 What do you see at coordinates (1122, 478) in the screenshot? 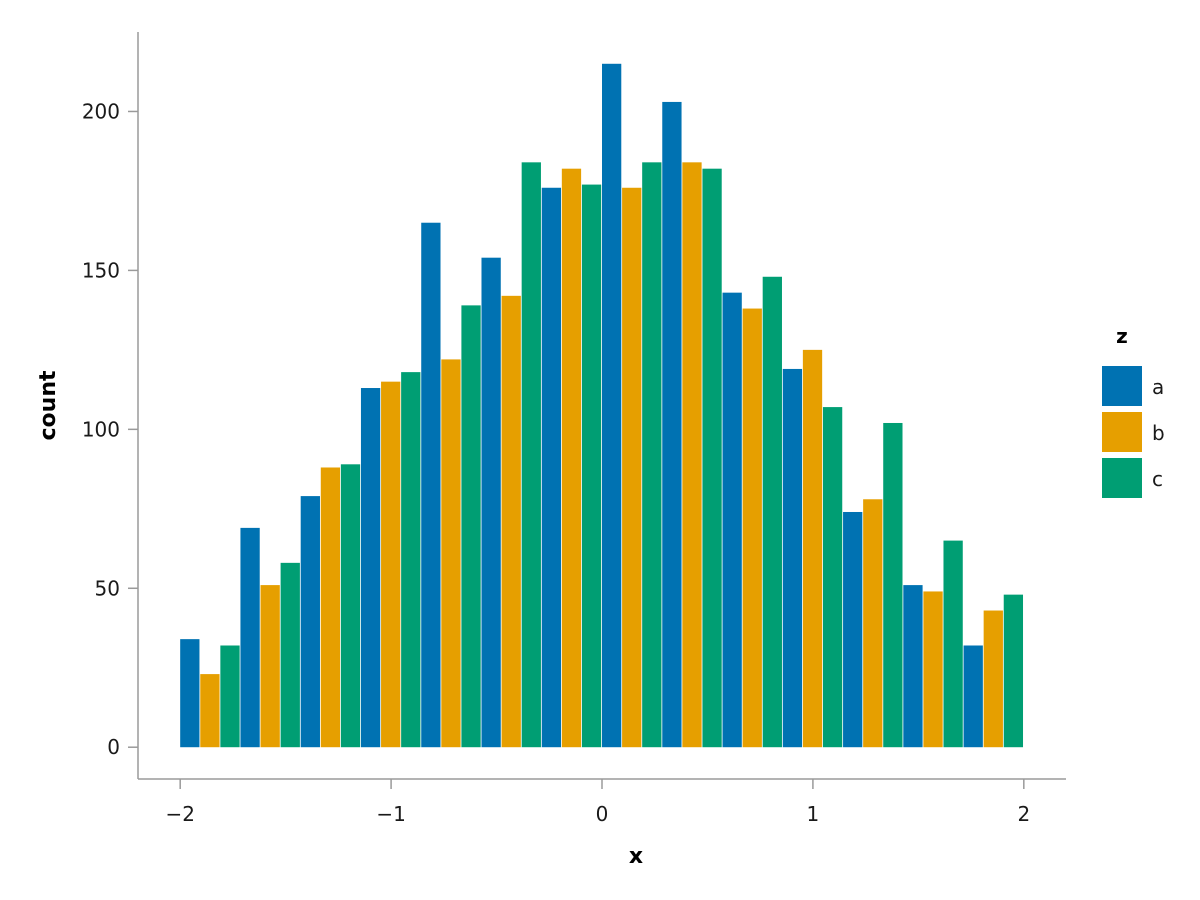
I see `legend-swatch-c` at bounding box center [1122, 478].